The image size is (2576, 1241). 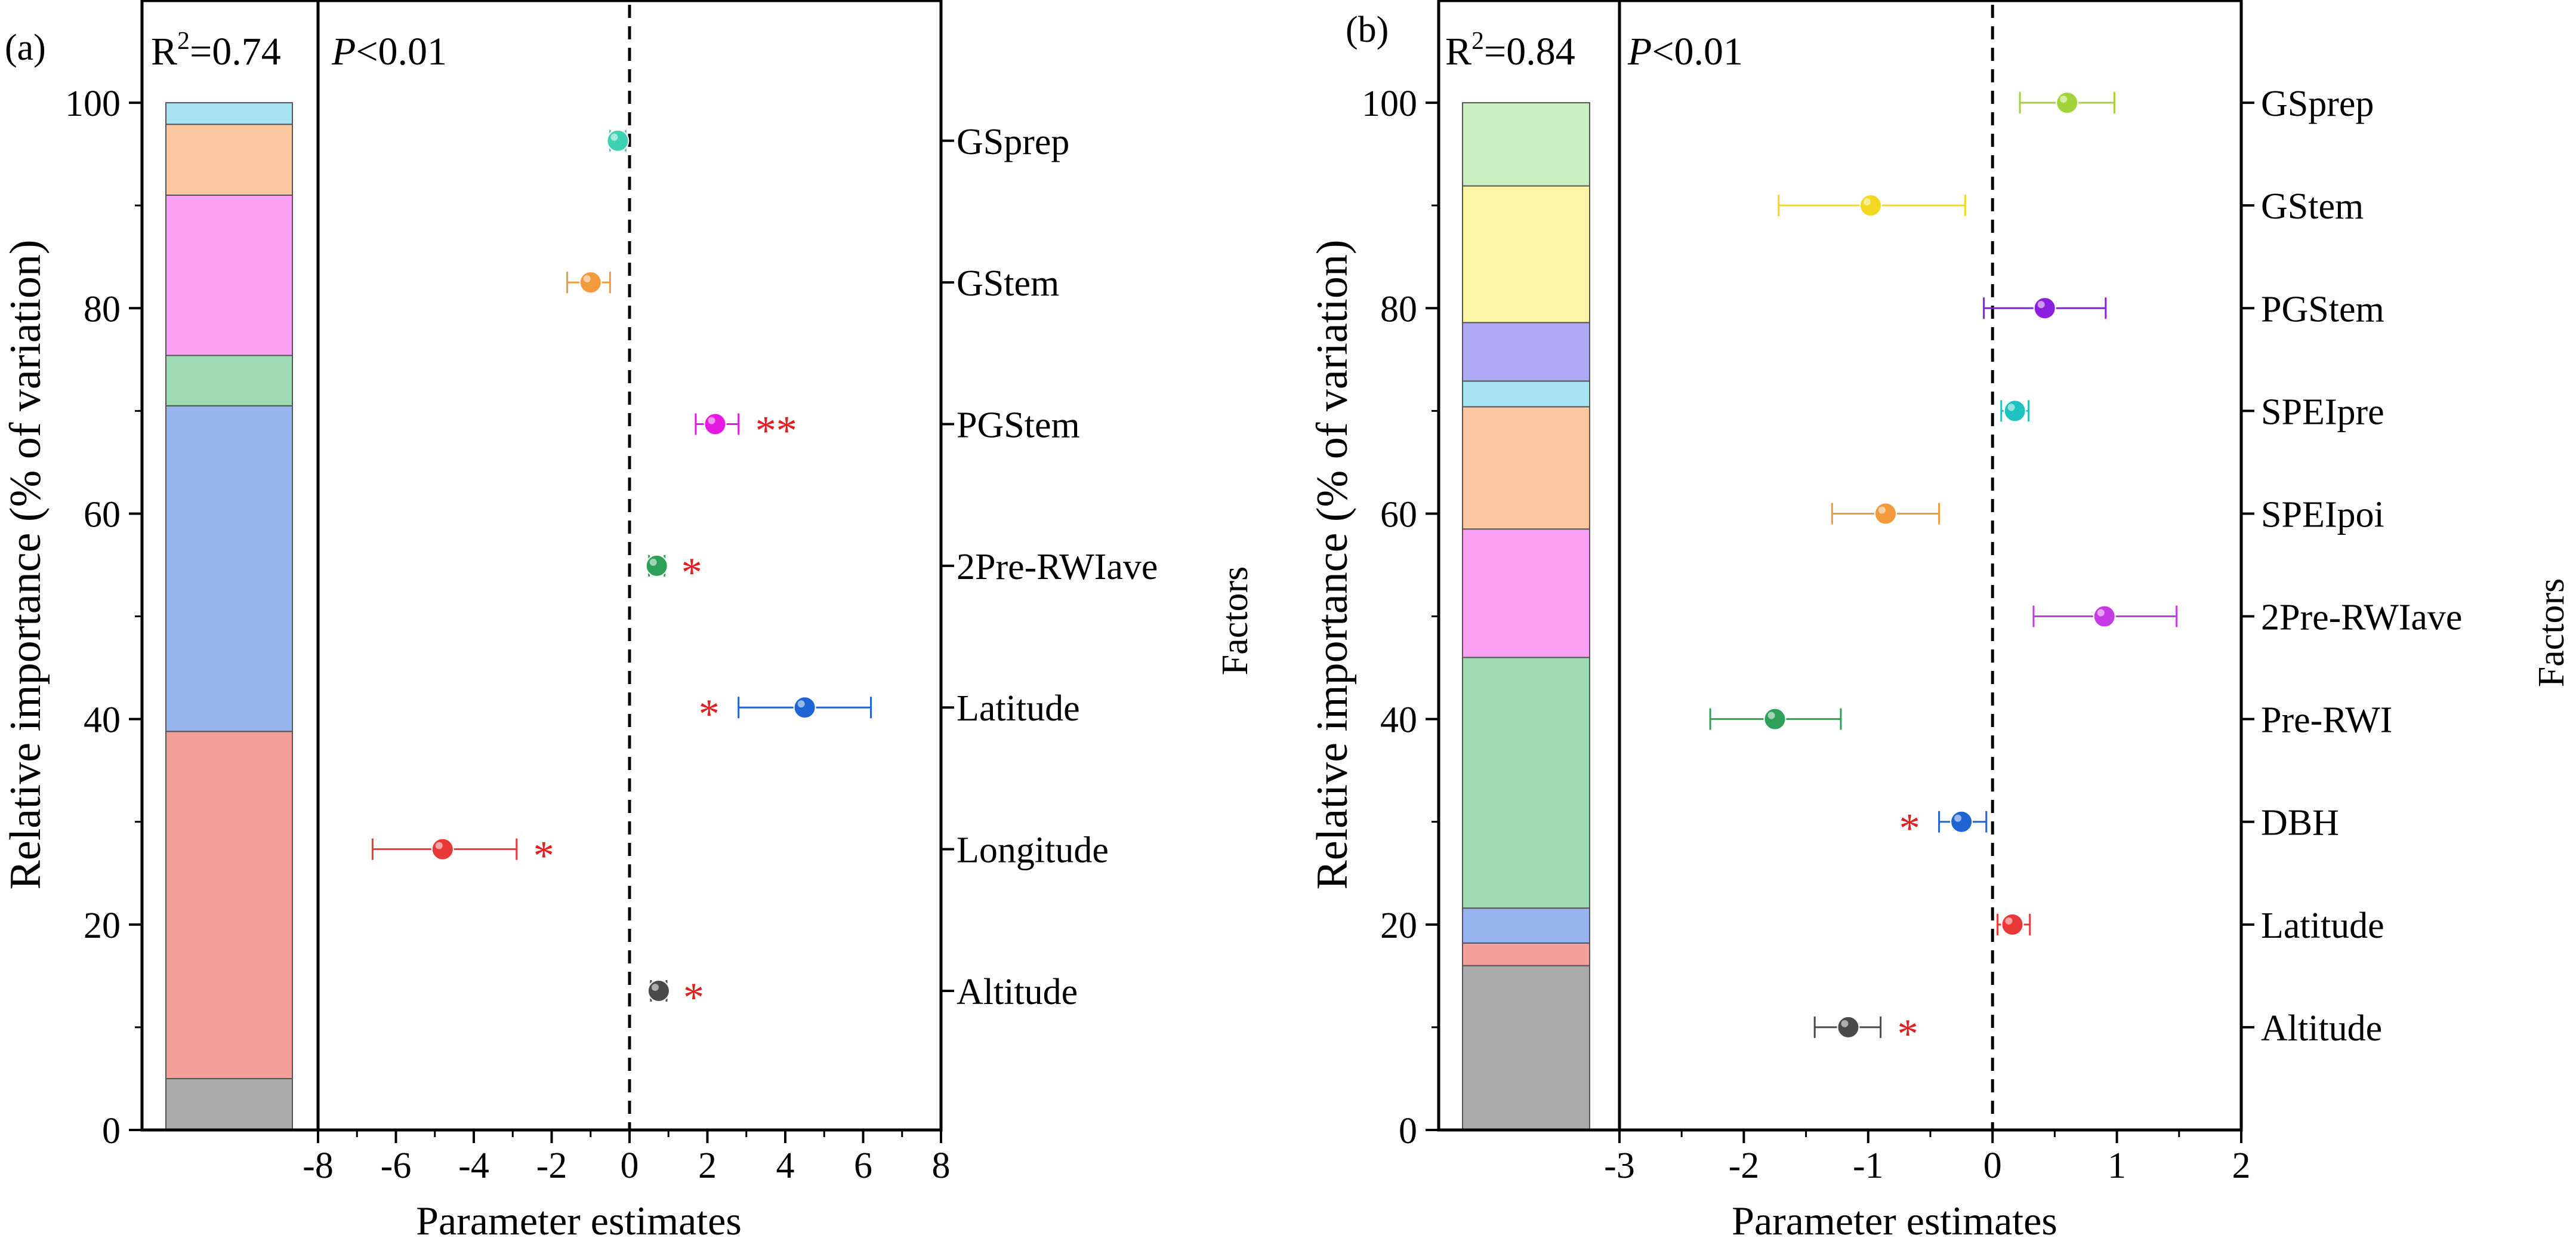 What do you see at coordinates (2323, 412) in the screenshot?
I see `panel-b-factor-label-speipre: SPEIpre` at bounding box center [2323, 412].